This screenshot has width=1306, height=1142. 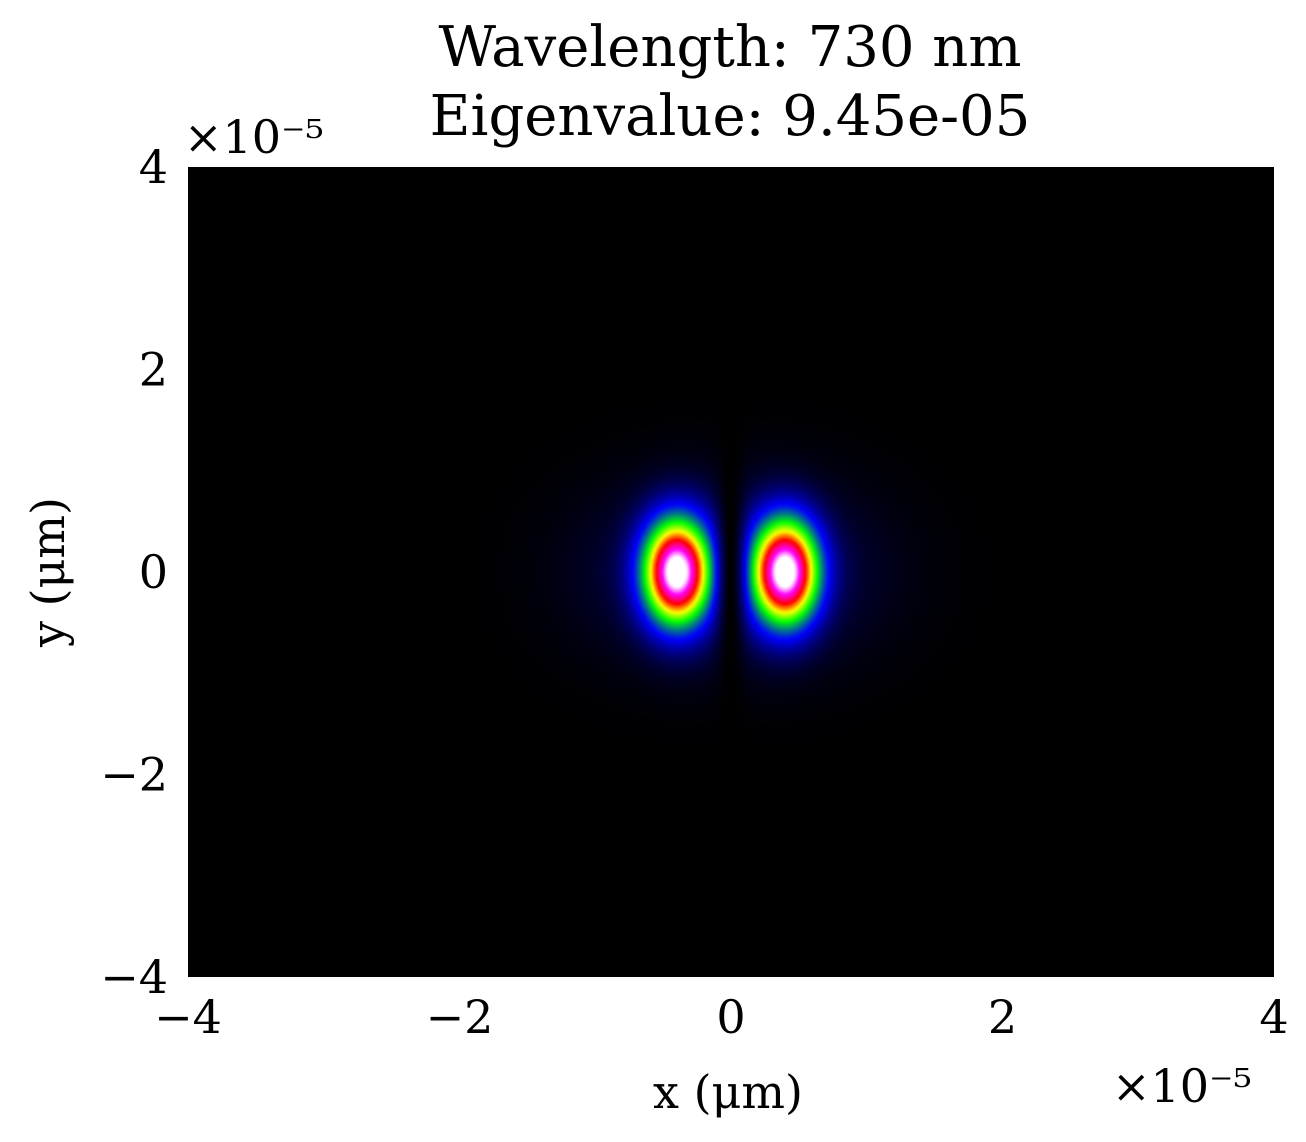 What do you see at coordinates (134, 977) in the screenshot?
I see `y-tick-label: −4` at bounding box center [134, 977].